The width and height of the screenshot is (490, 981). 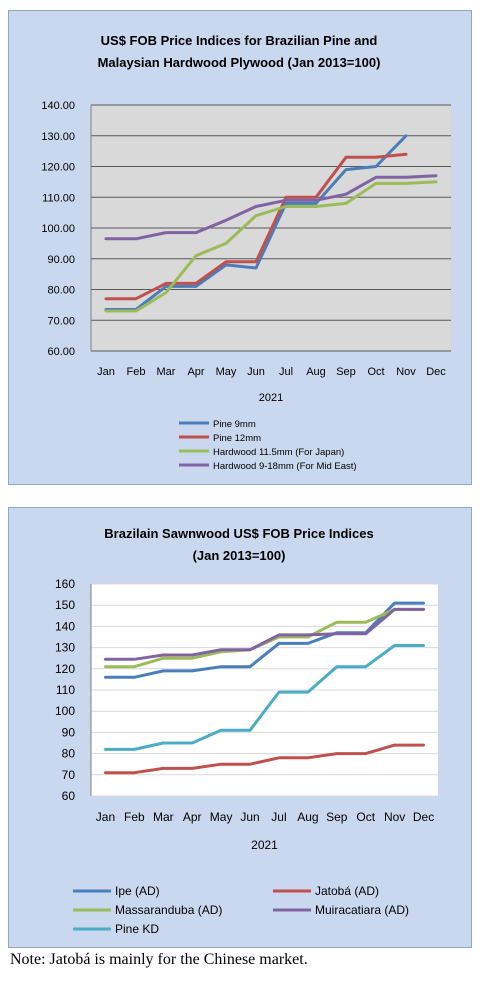 What do you see at coordinates (65, 711) in the screenshot?
I see `y-tick-label: 100` at bounding box center [65, 711].